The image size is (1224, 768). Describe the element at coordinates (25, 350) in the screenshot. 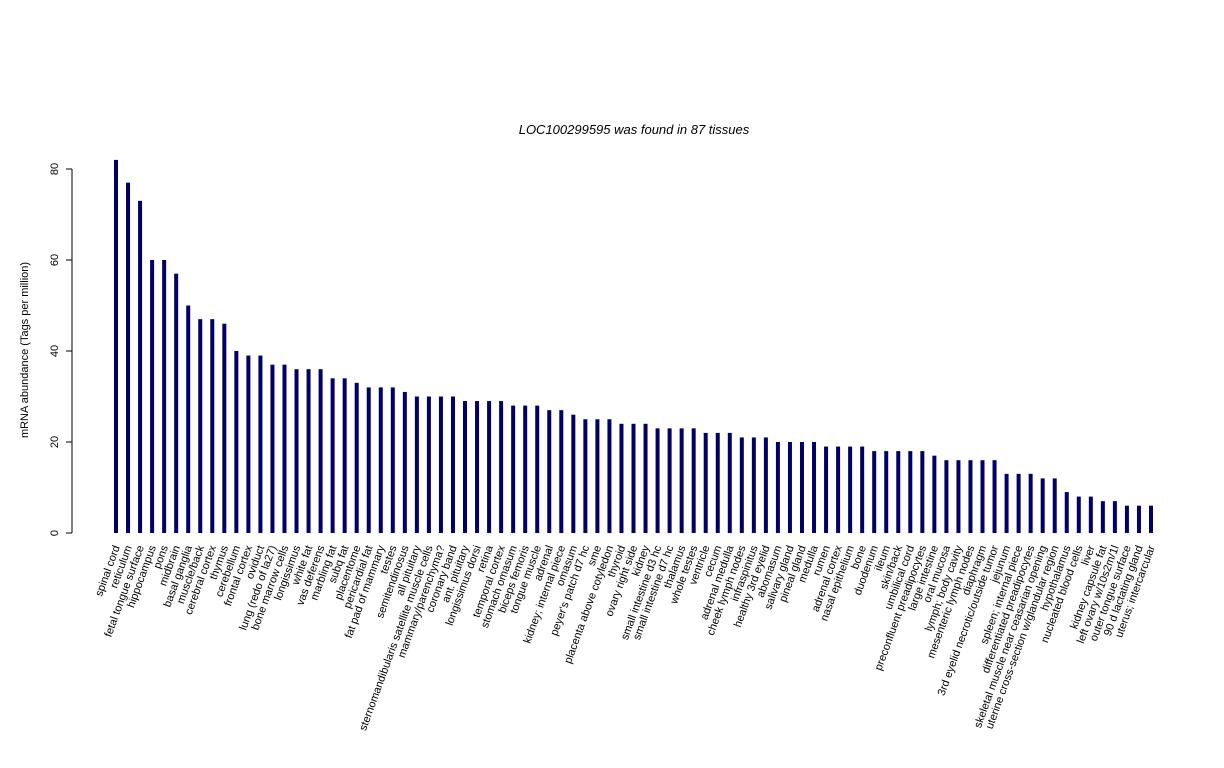

I see `y-axis-label: mRNA abundance (Tags per million)` at that location.